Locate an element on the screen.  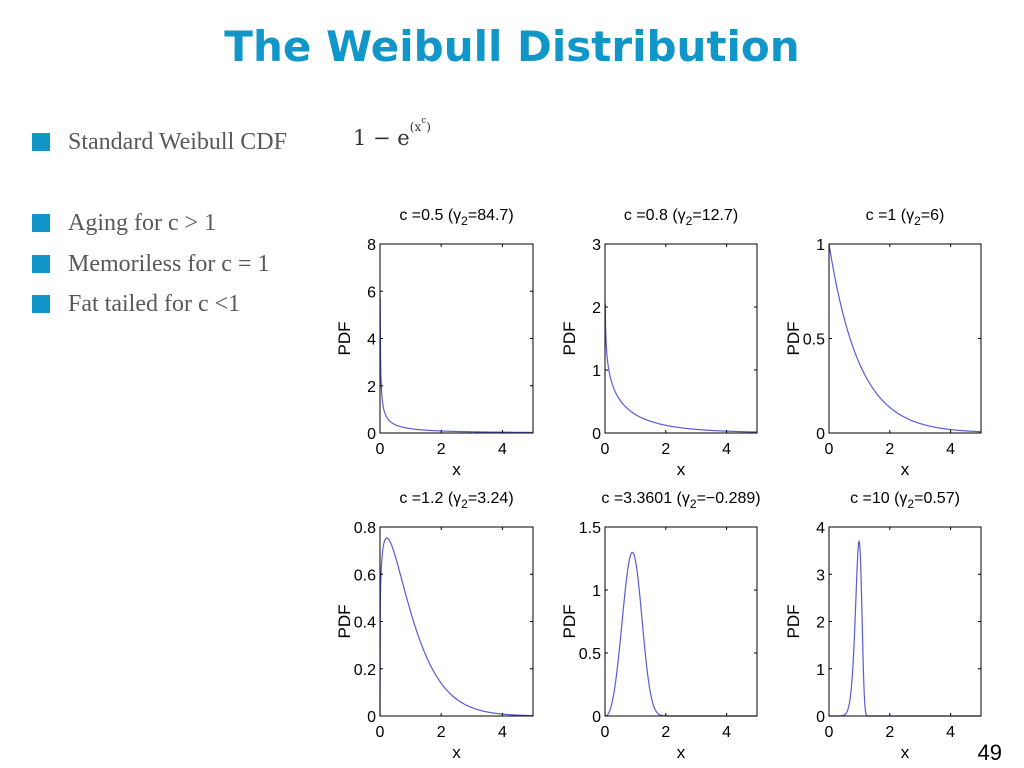
y-tick-label: 6 is located at coordinates (371, 292).